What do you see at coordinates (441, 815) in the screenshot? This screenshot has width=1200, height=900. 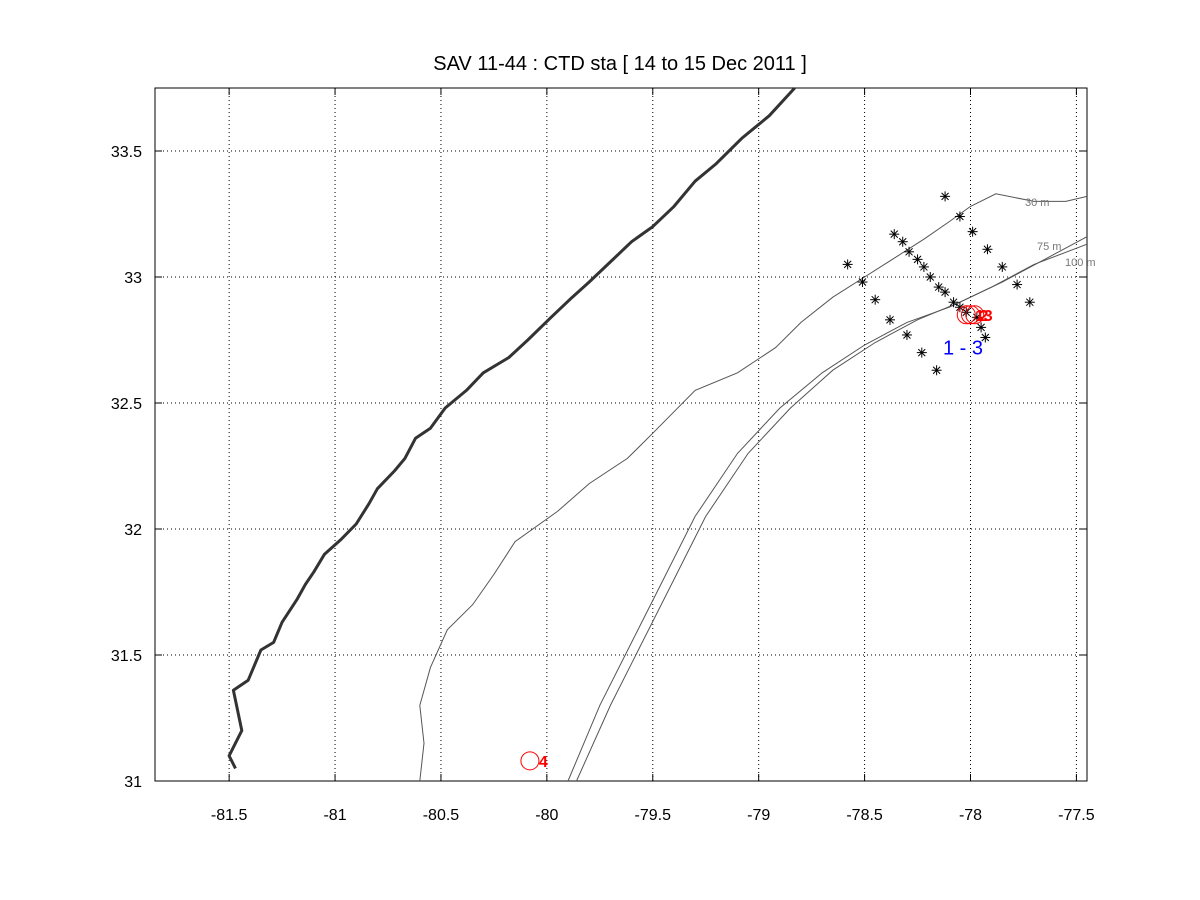 I see `x-tick-label: -80.5` at bounding box center [441, 815].